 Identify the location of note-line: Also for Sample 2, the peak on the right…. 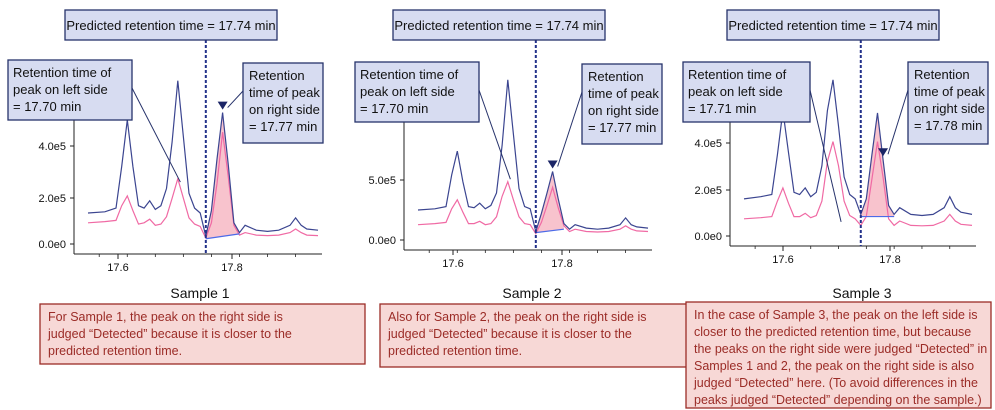
(517, 317).